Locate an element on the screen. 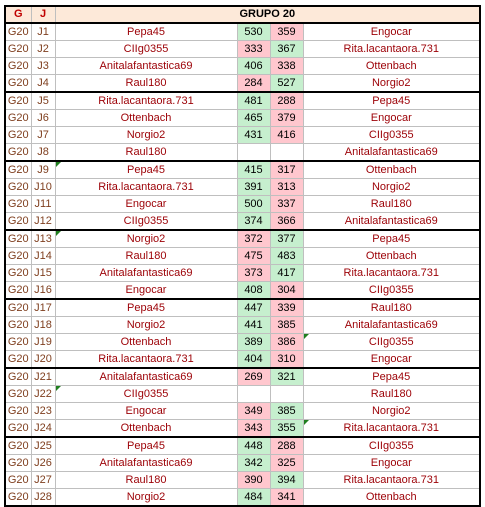  cell-away-score: 527 is located at coordinates (286, 83).